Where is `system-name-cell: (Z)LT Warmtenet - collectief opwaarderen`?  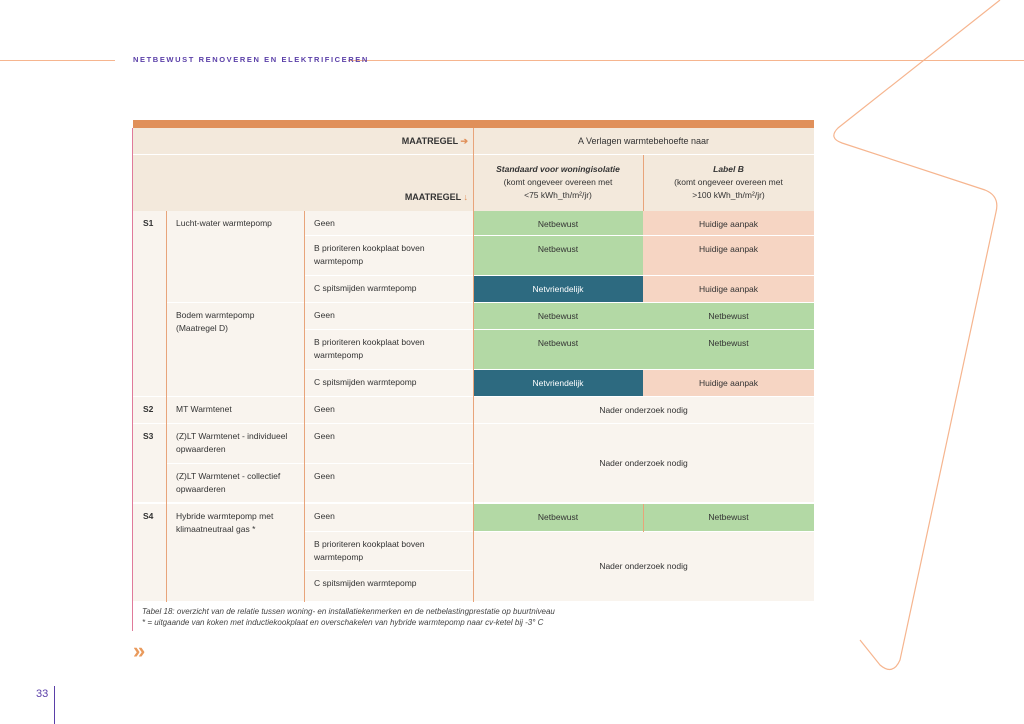 system-name-cell: (Z)LT Warmtenet - collectief opwaarderen is located at coordinates (235, 483).